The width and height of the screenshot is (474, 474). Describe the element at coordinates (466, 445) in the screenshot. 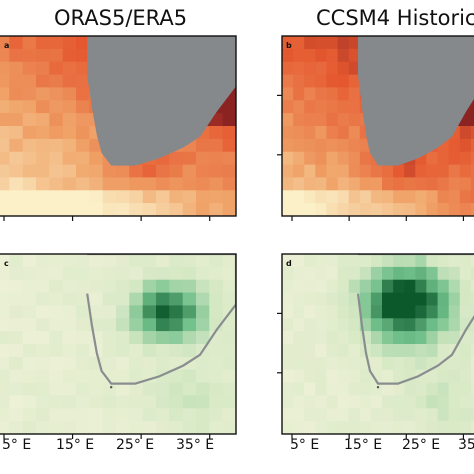

I see `x-tick-right-3: 35° E` at that location.